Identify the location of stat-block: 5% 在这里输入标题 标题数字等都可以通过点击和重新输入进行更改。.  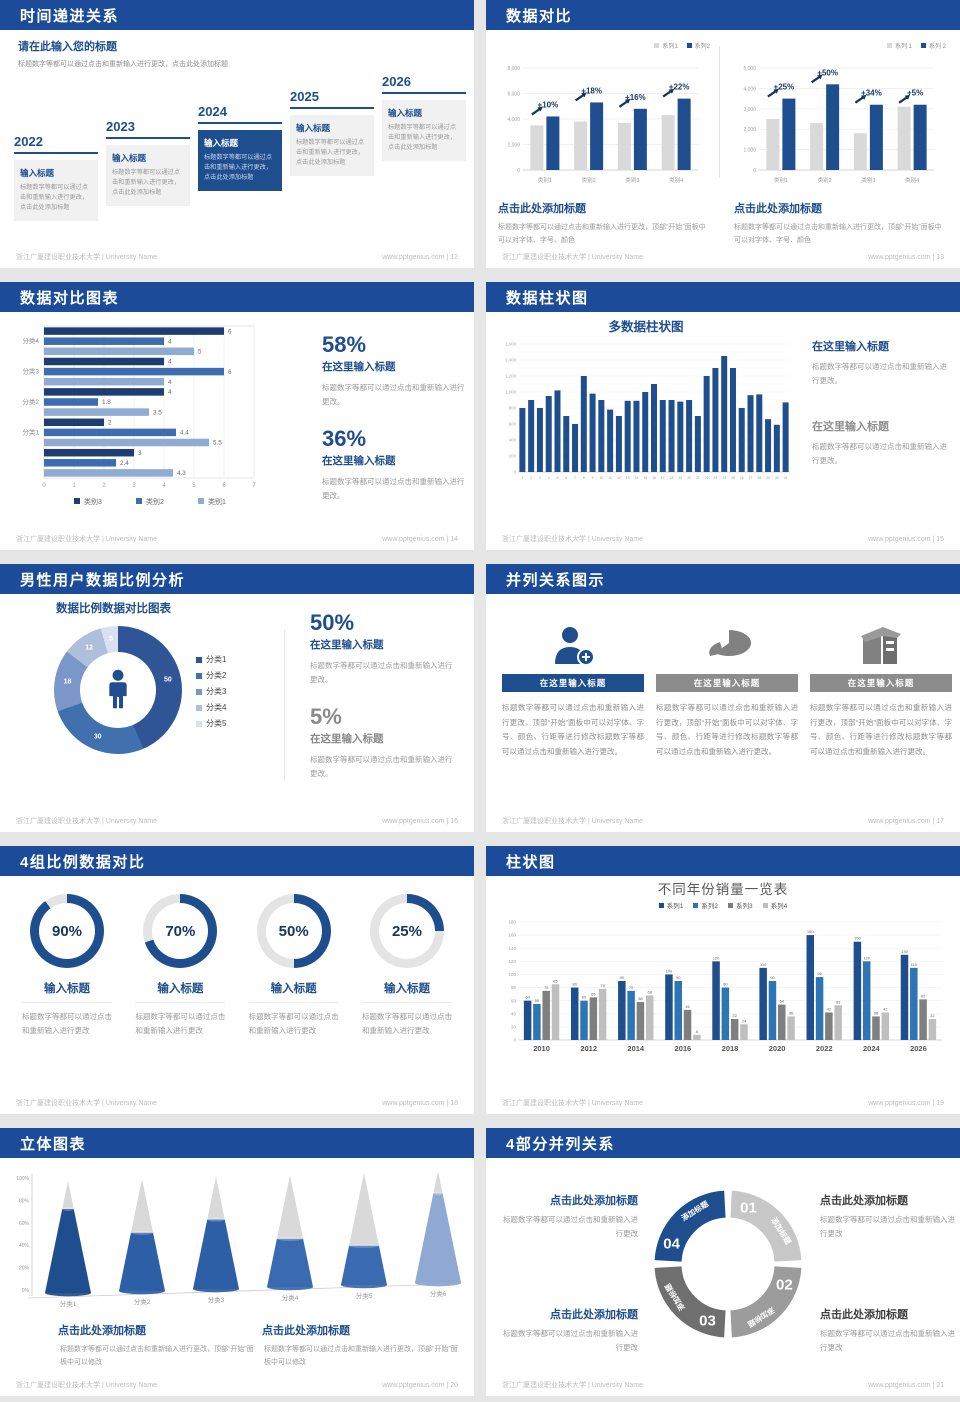
(382, 744).